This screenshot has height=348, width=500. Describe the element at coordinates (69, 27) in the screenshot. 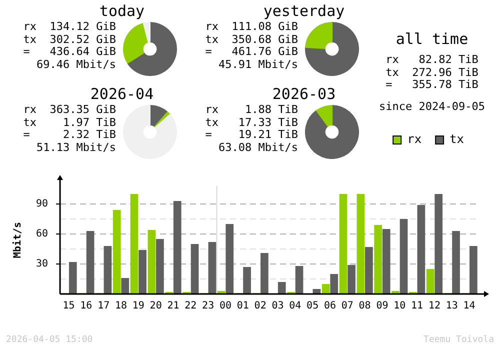

I see `text: rx 134.12 GiB` at that location.